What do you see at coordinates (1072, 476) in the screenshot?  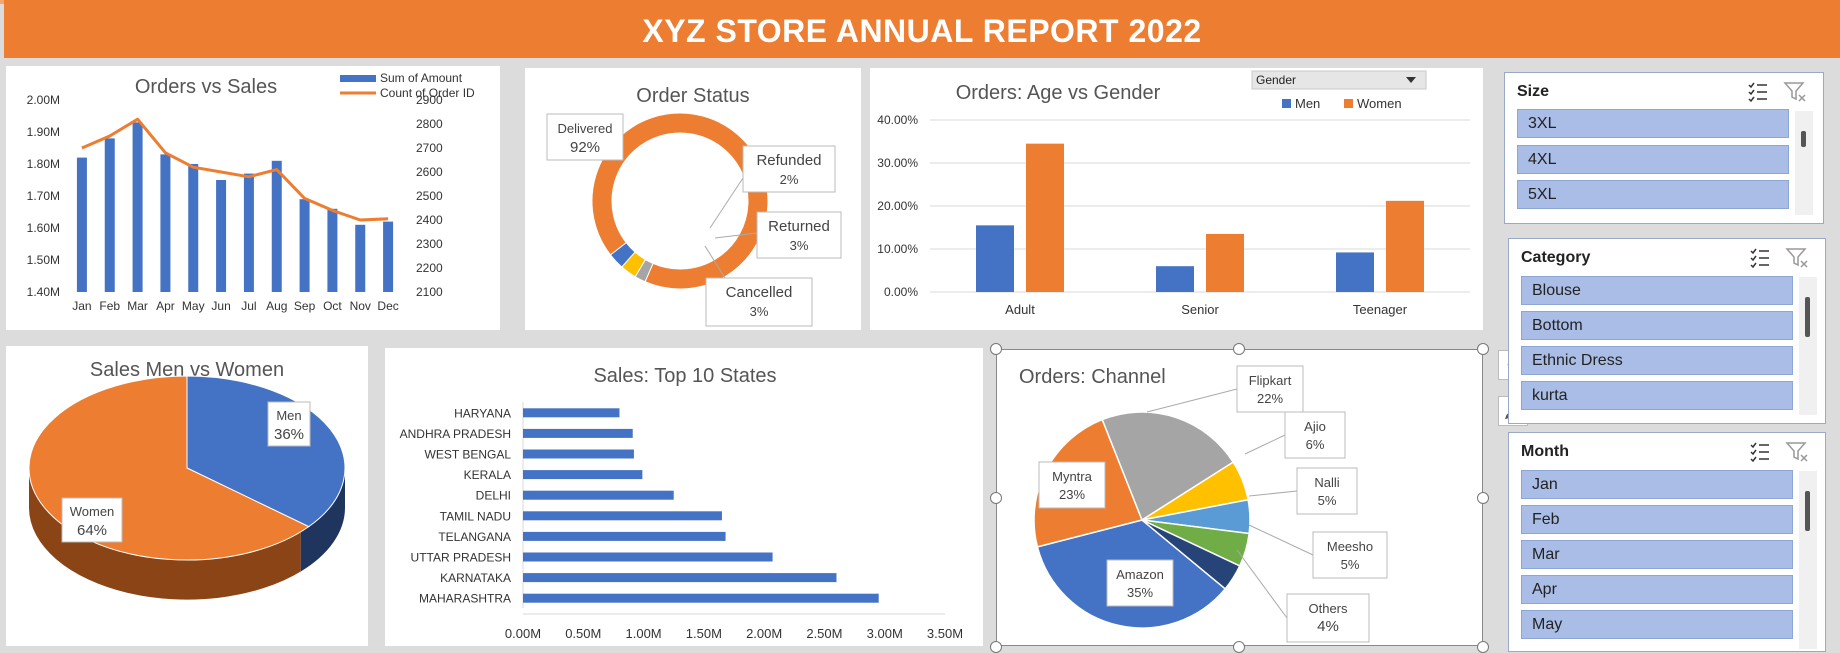 I see `data-label-name-myntra: Myntra` at bounding box center [1072, 476].